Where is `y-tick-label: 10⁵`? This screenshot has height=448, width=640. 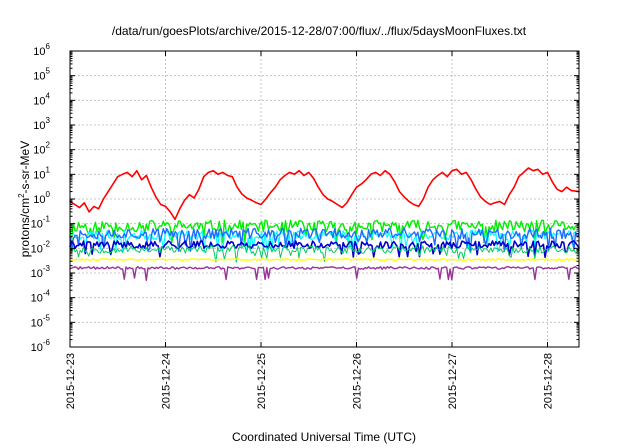 y-tick-label: 10⁵ is located at coordinates (41, 75).